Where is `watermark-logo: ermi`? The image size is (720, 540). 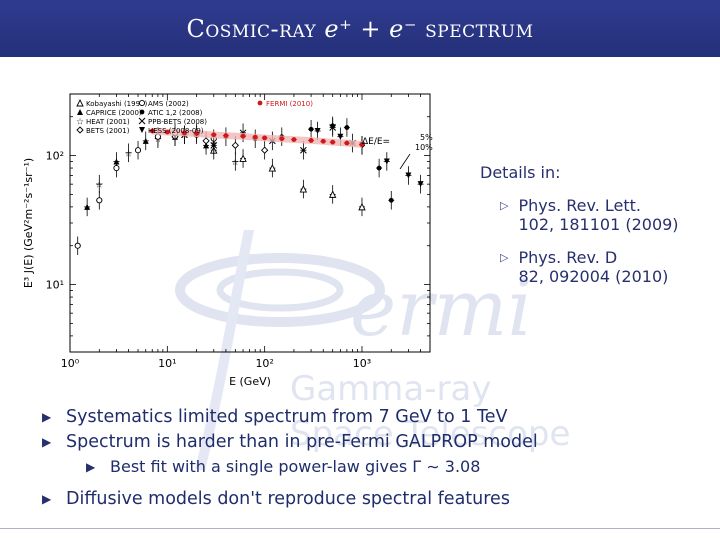
watermark-logo: ermi is located at coordinates (441, 309).